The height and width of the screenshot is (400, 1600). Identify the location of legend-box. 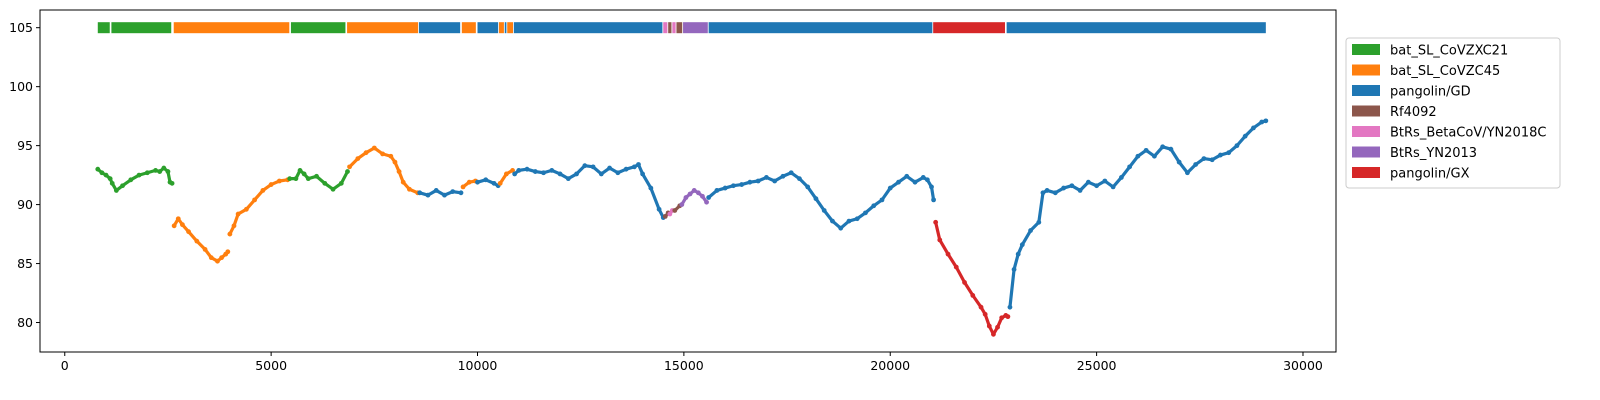
(1453, 113).